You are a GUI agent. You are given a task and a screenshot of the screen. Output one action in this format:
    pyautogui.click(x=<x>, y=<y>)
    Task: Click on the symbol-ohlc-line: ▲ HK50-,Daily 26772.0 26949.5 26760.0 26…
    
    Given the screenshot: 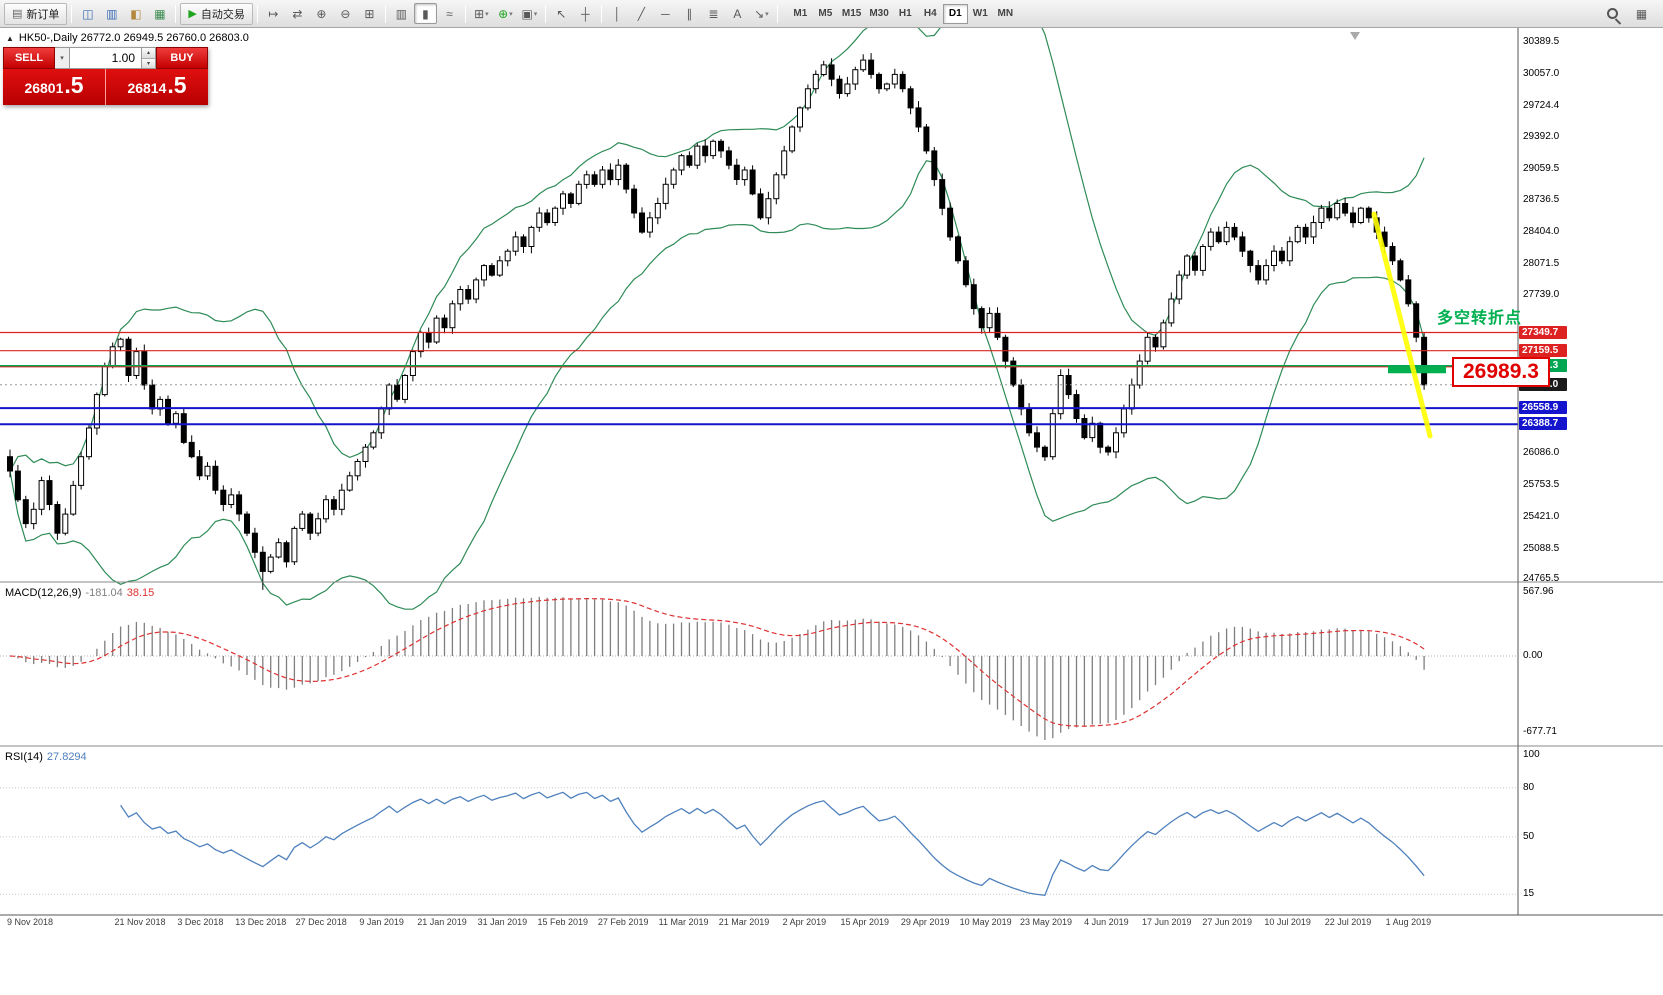 What is the action you would take?
    pyautogui.click(x=127, y=38)
    